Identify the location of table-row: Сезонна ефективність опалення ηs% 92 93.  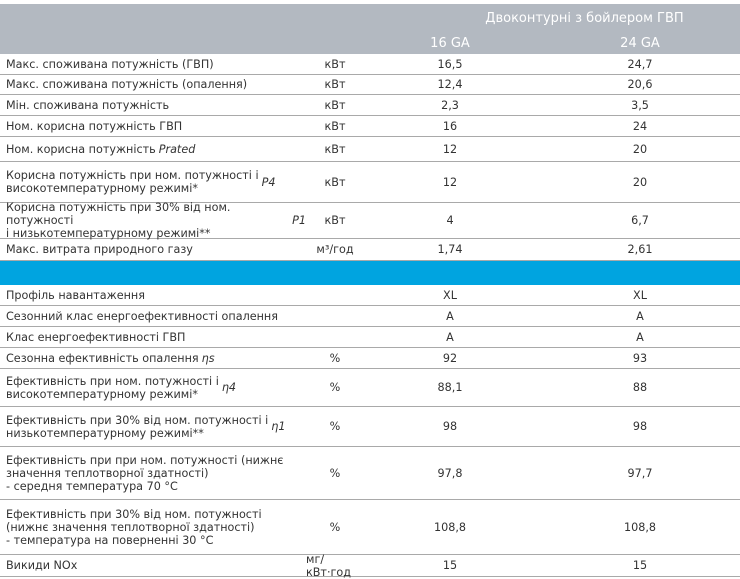
(370, 358).